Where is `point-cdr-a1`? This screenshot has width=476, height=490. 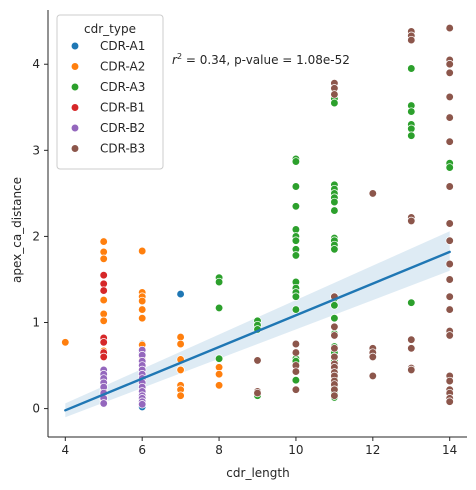
point-cdr-a1 is located at coordinates (180, 294).